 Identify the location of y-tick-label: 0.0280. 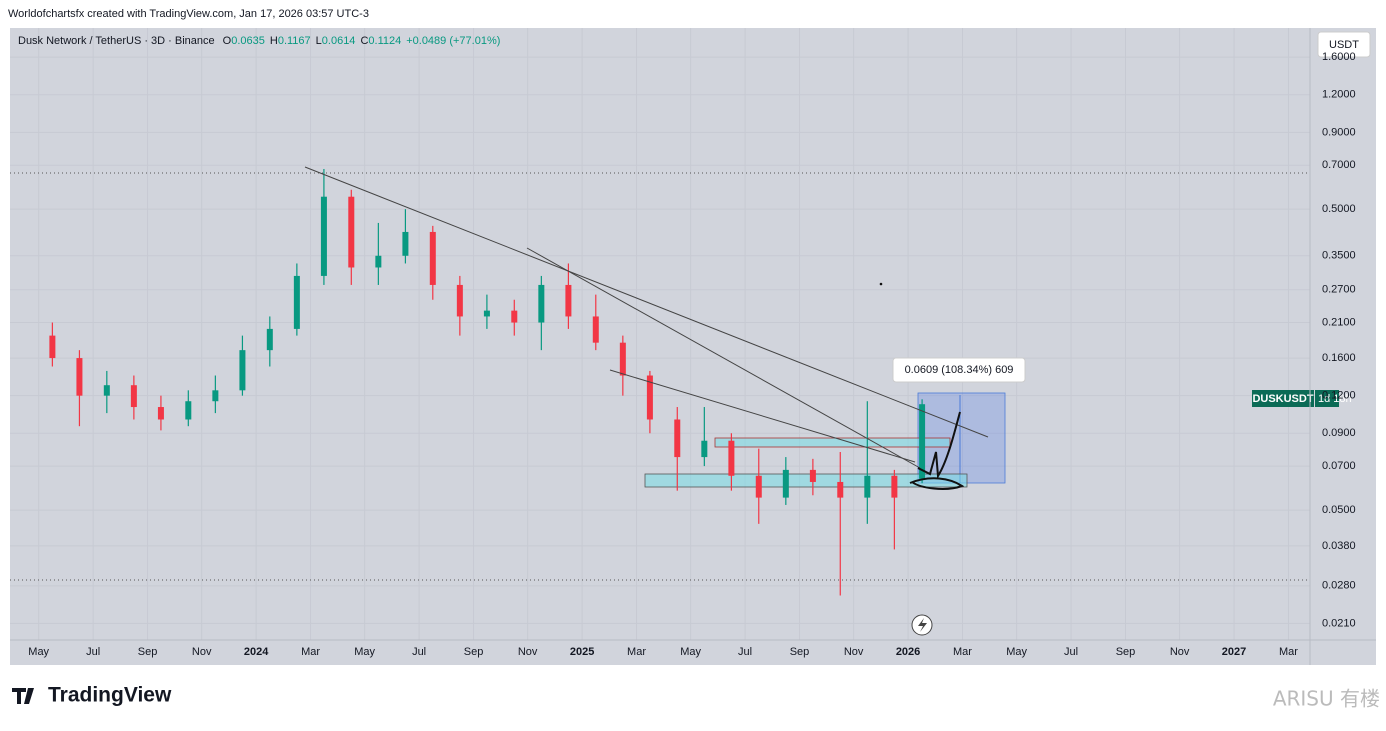
(1339, 586).